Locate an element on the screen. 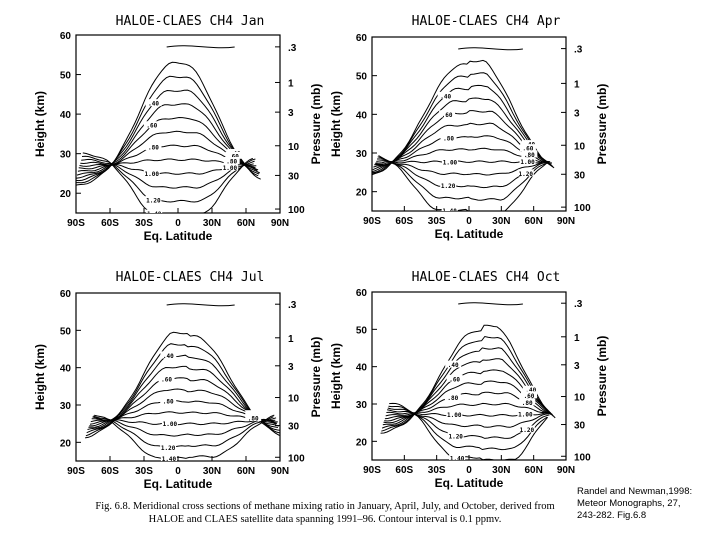  pressure-tick-label: .3 is located at coordinates (292, 305).